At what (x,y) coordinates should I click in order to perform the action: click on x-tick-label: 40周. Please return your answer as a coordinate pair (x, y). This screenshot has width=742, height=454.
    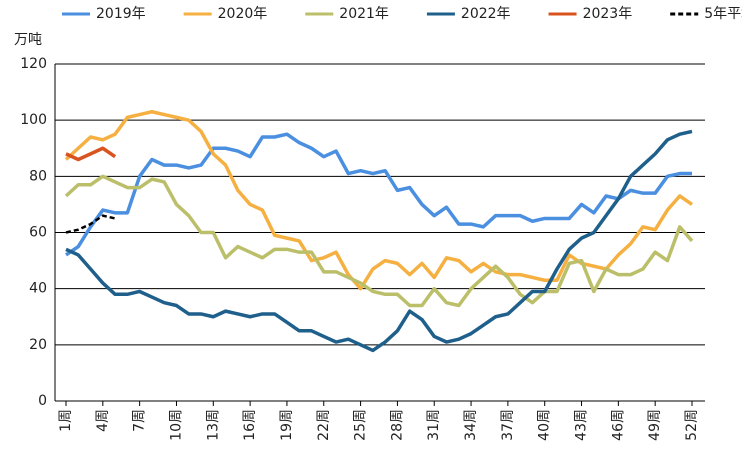
    Looking at the image, I should click on (545, 425).